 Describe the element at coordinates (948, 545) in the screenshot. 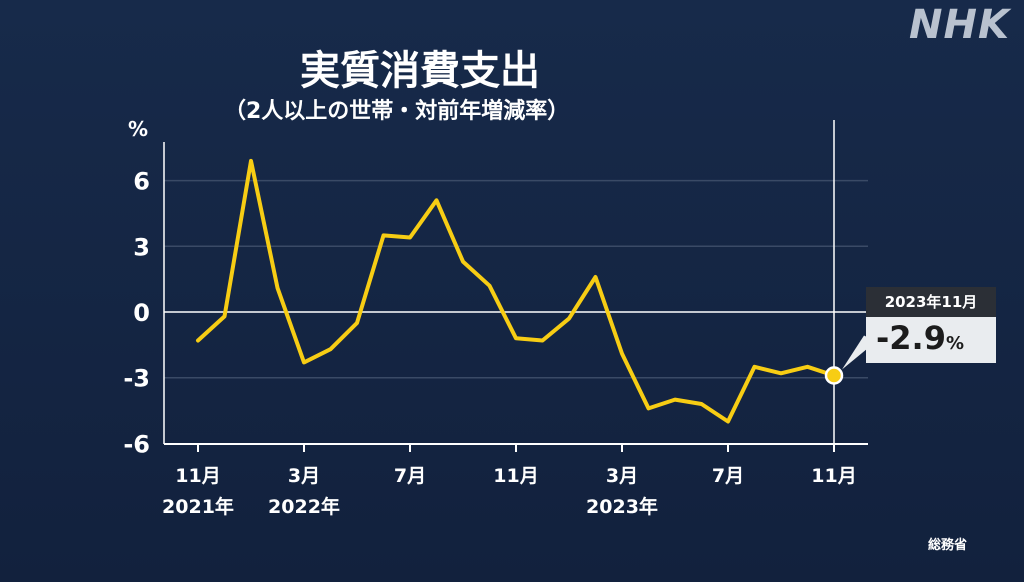

I see `data-source: 総務省` at that location.